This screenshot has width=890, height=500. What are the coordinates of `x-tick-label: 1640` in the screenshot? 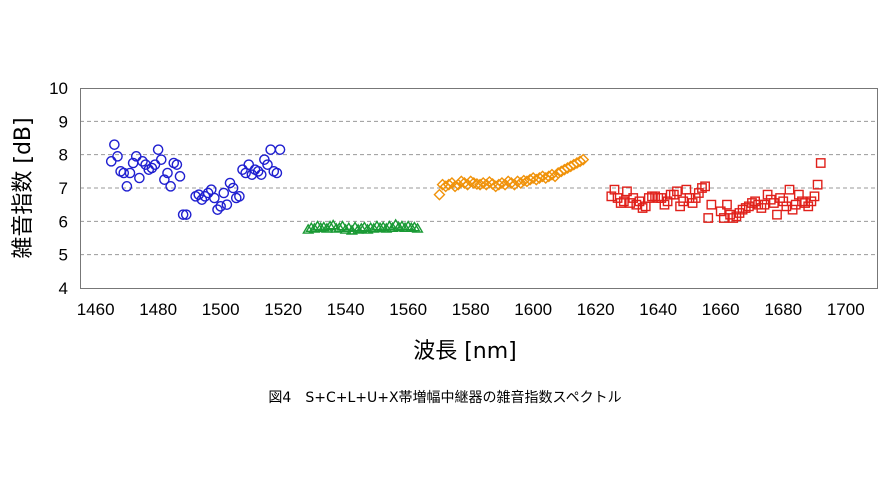 It's located at (658, 309).